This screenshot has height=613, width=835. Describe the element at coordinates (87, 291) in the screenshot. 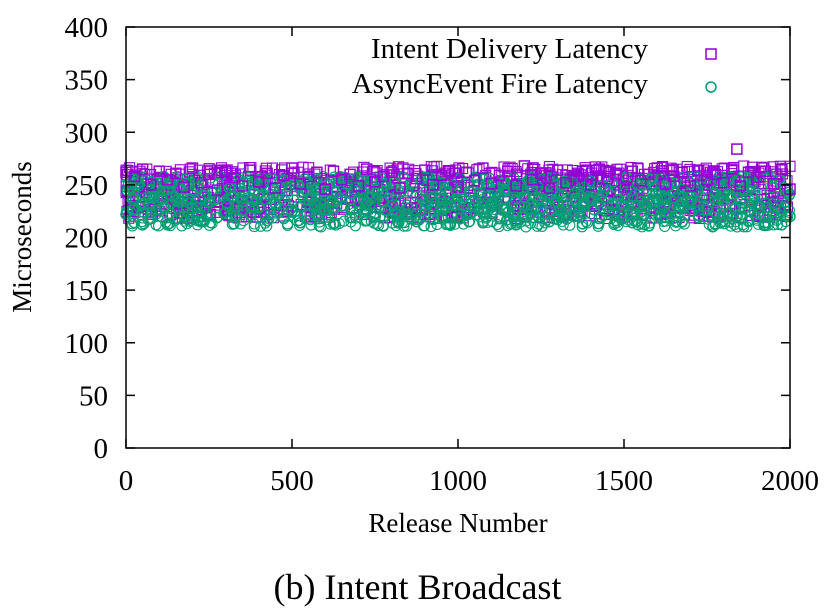

I see `y-tick-label: 150` at that location.